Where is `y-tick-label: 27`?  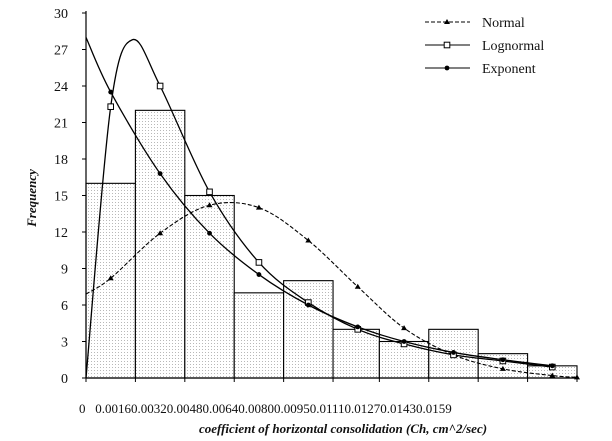 y-tick-label: 27 is located at coordinates (61, 51).